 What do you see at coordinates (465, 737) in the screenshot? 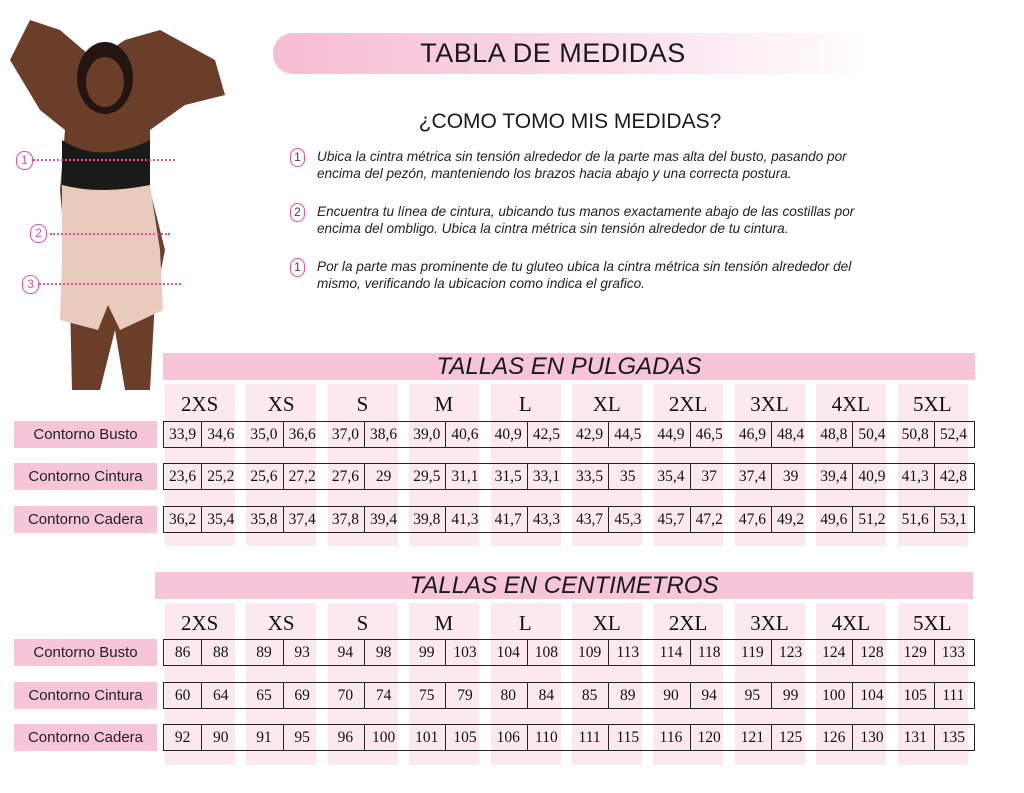
I see `max-value: 105` at bounding box center [465, 737].